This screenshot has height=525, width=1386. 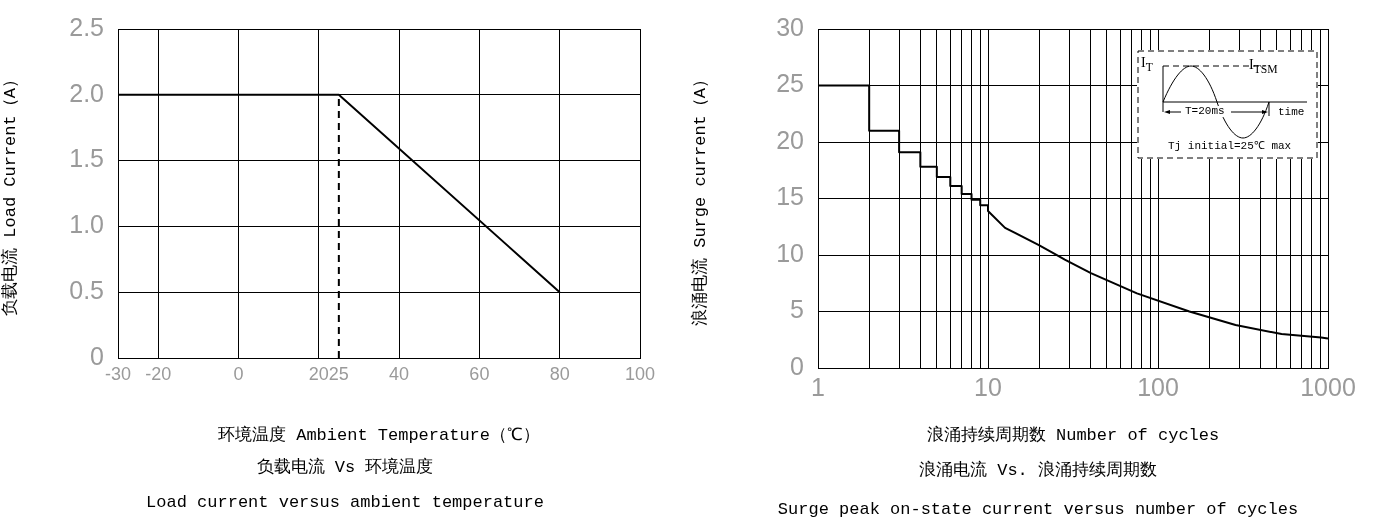 What do you see at coordinates (1038, 470) in the screenshot?
I see `text: 浪涌电流 Vs. 浪涌持续周期数` at bounding box center [1038, 470].